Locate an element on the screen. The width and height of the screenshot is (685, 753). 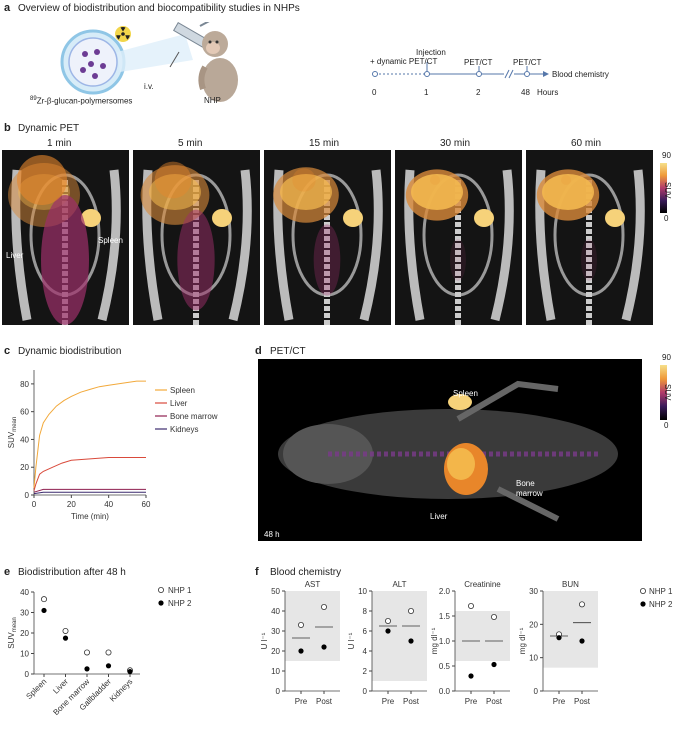
panel-f-label: f is located at coordinates (257, 572).